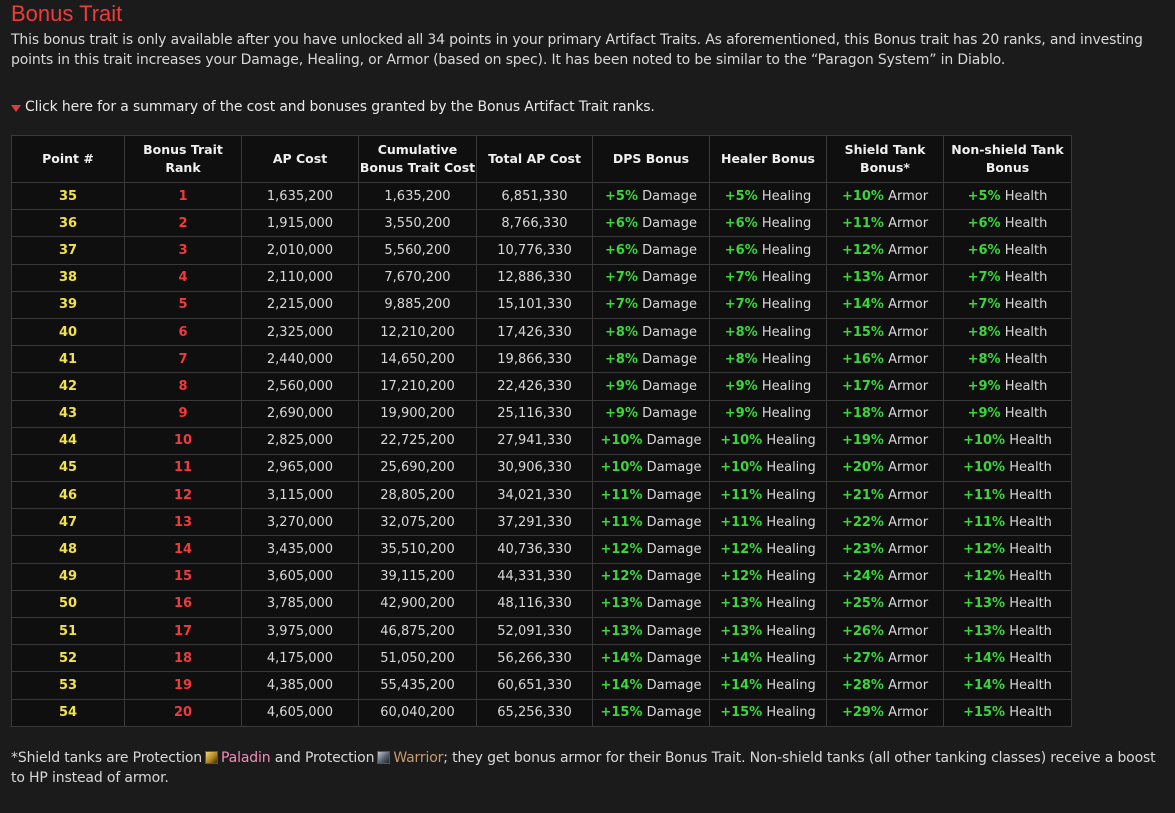 The image size is (1175, 813). I want to click on ap-cost-cell: 2,215,000, so click(300, 304).